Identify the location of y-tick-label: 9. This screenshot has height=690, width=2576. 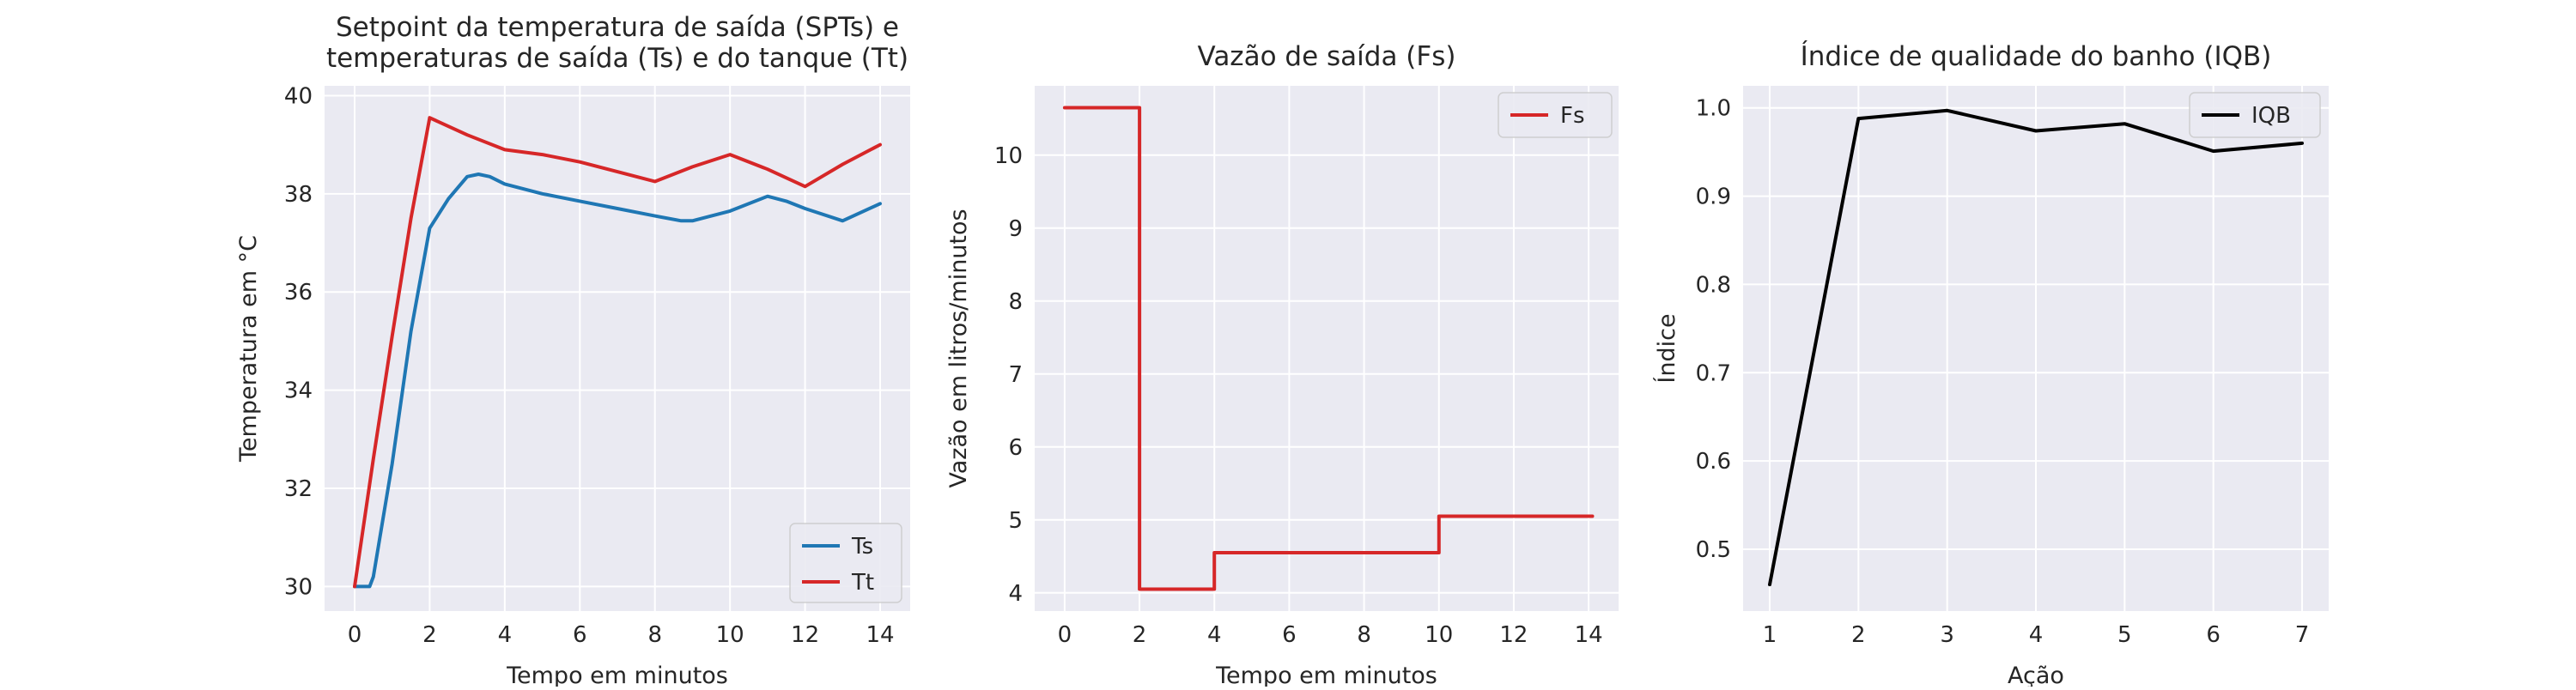
(1016, 229).